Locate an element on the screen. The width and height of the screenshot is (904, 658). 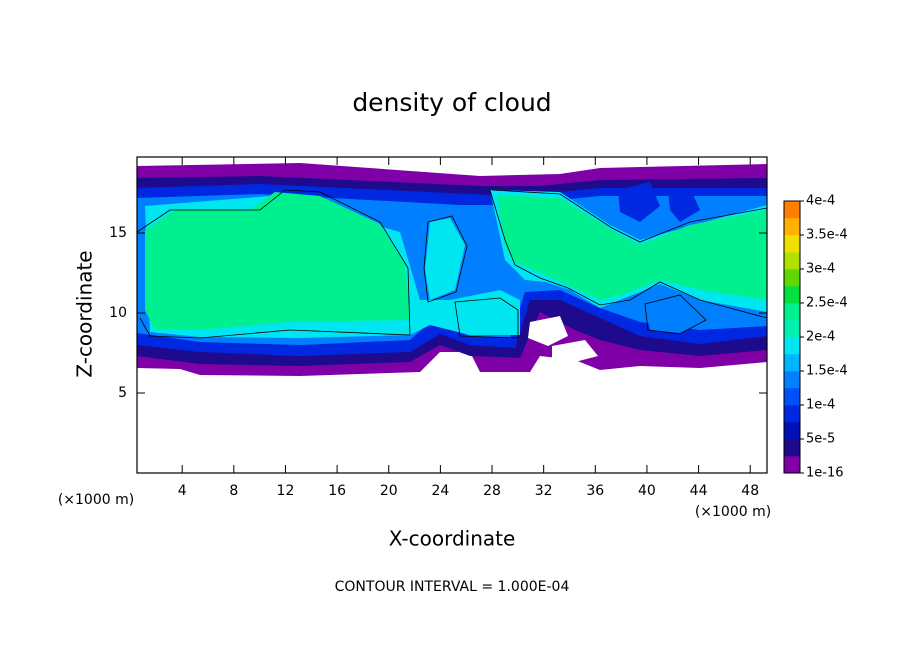
x-tick-label: 28 is located at coordinates (492, 491).